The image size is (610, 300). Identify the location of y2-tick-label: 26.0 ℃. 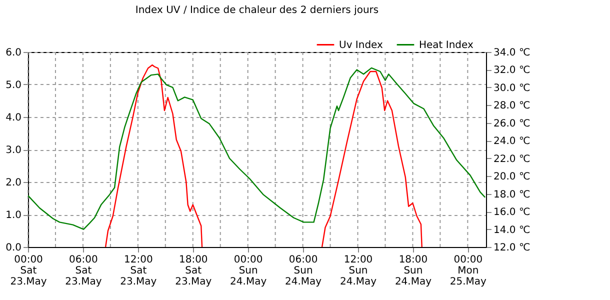
(512, 124).